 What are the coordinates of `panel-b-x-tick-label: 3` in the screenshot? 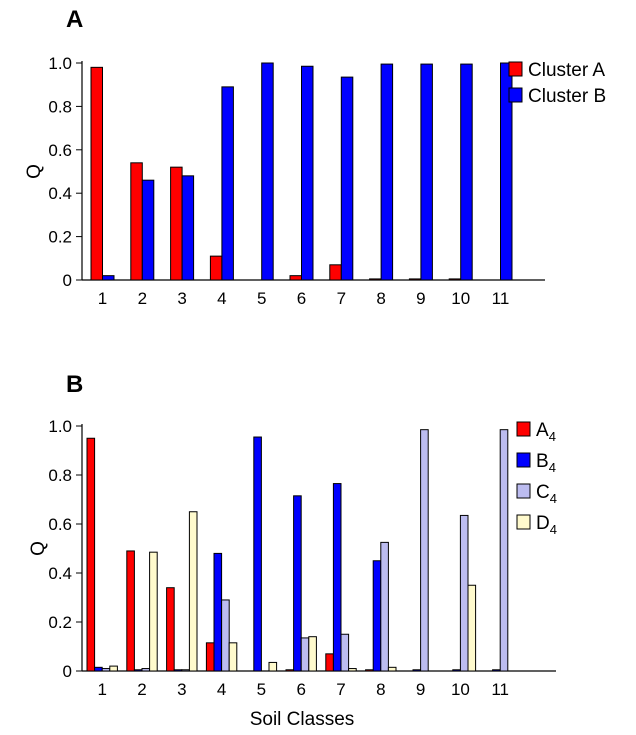 It's located at (181, 689).